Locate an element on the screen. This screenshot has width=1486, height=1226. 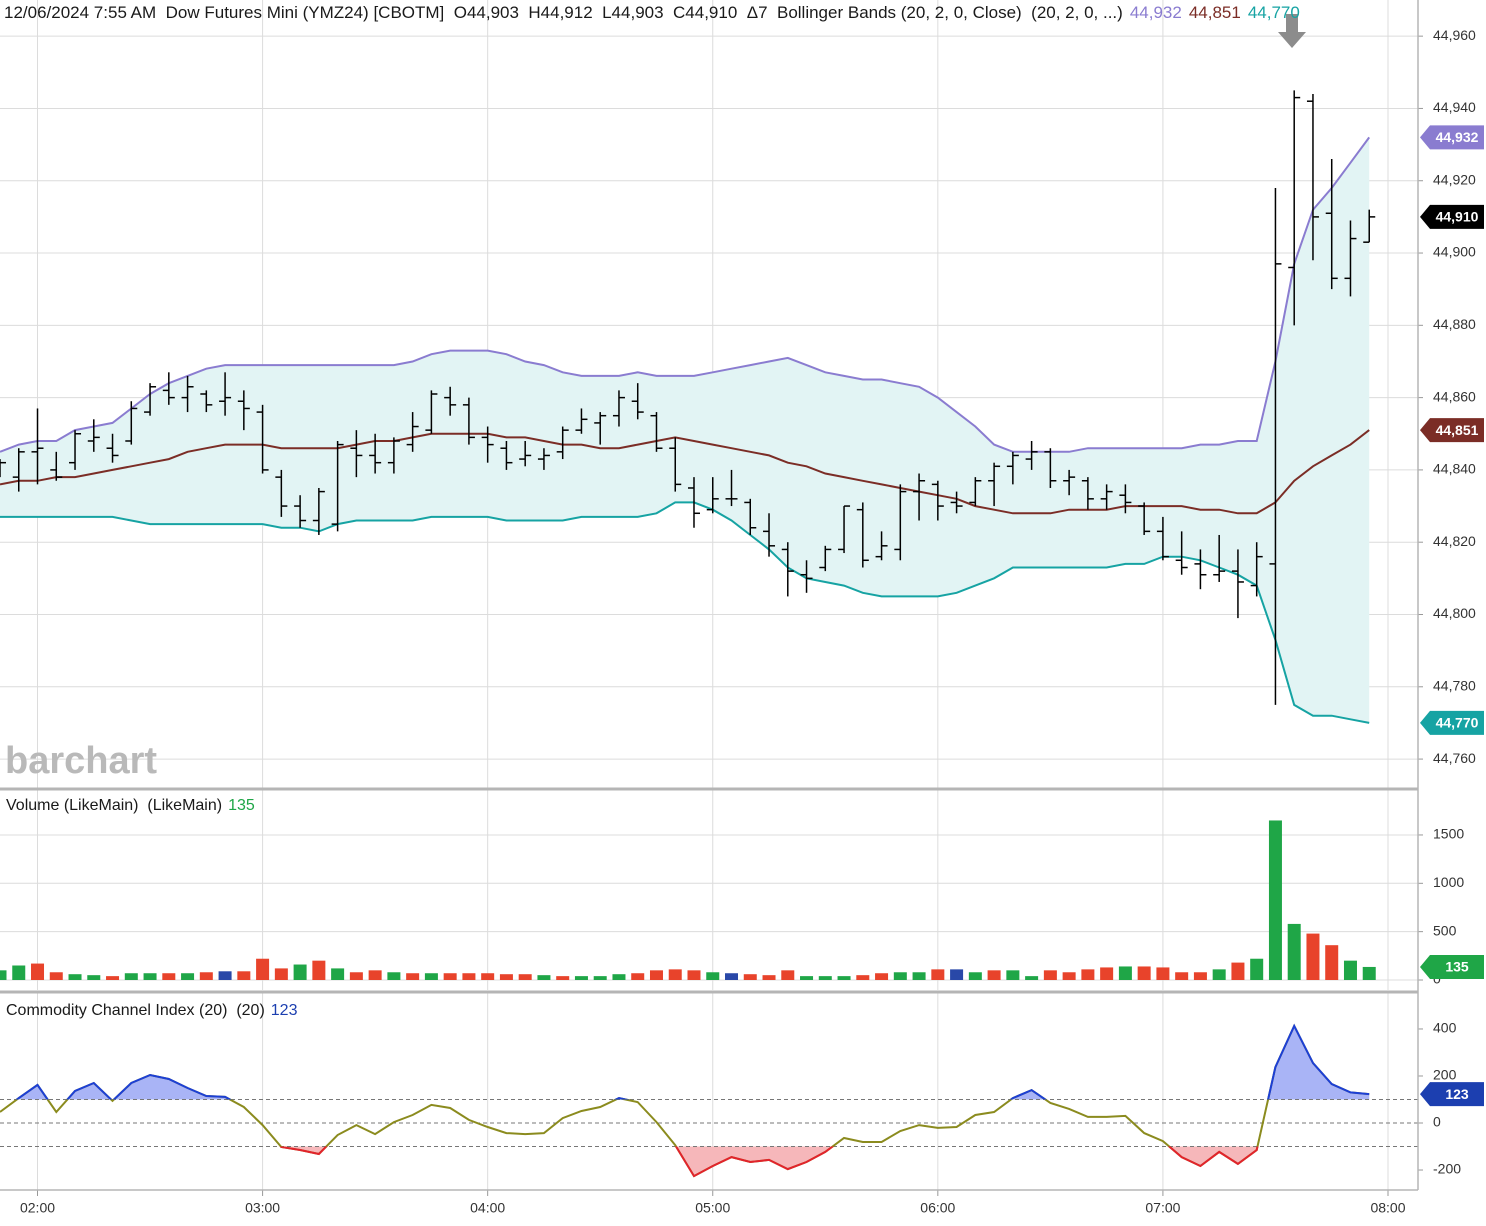
value-tag-label: 44,910 is located at coordinates (1457, 217).